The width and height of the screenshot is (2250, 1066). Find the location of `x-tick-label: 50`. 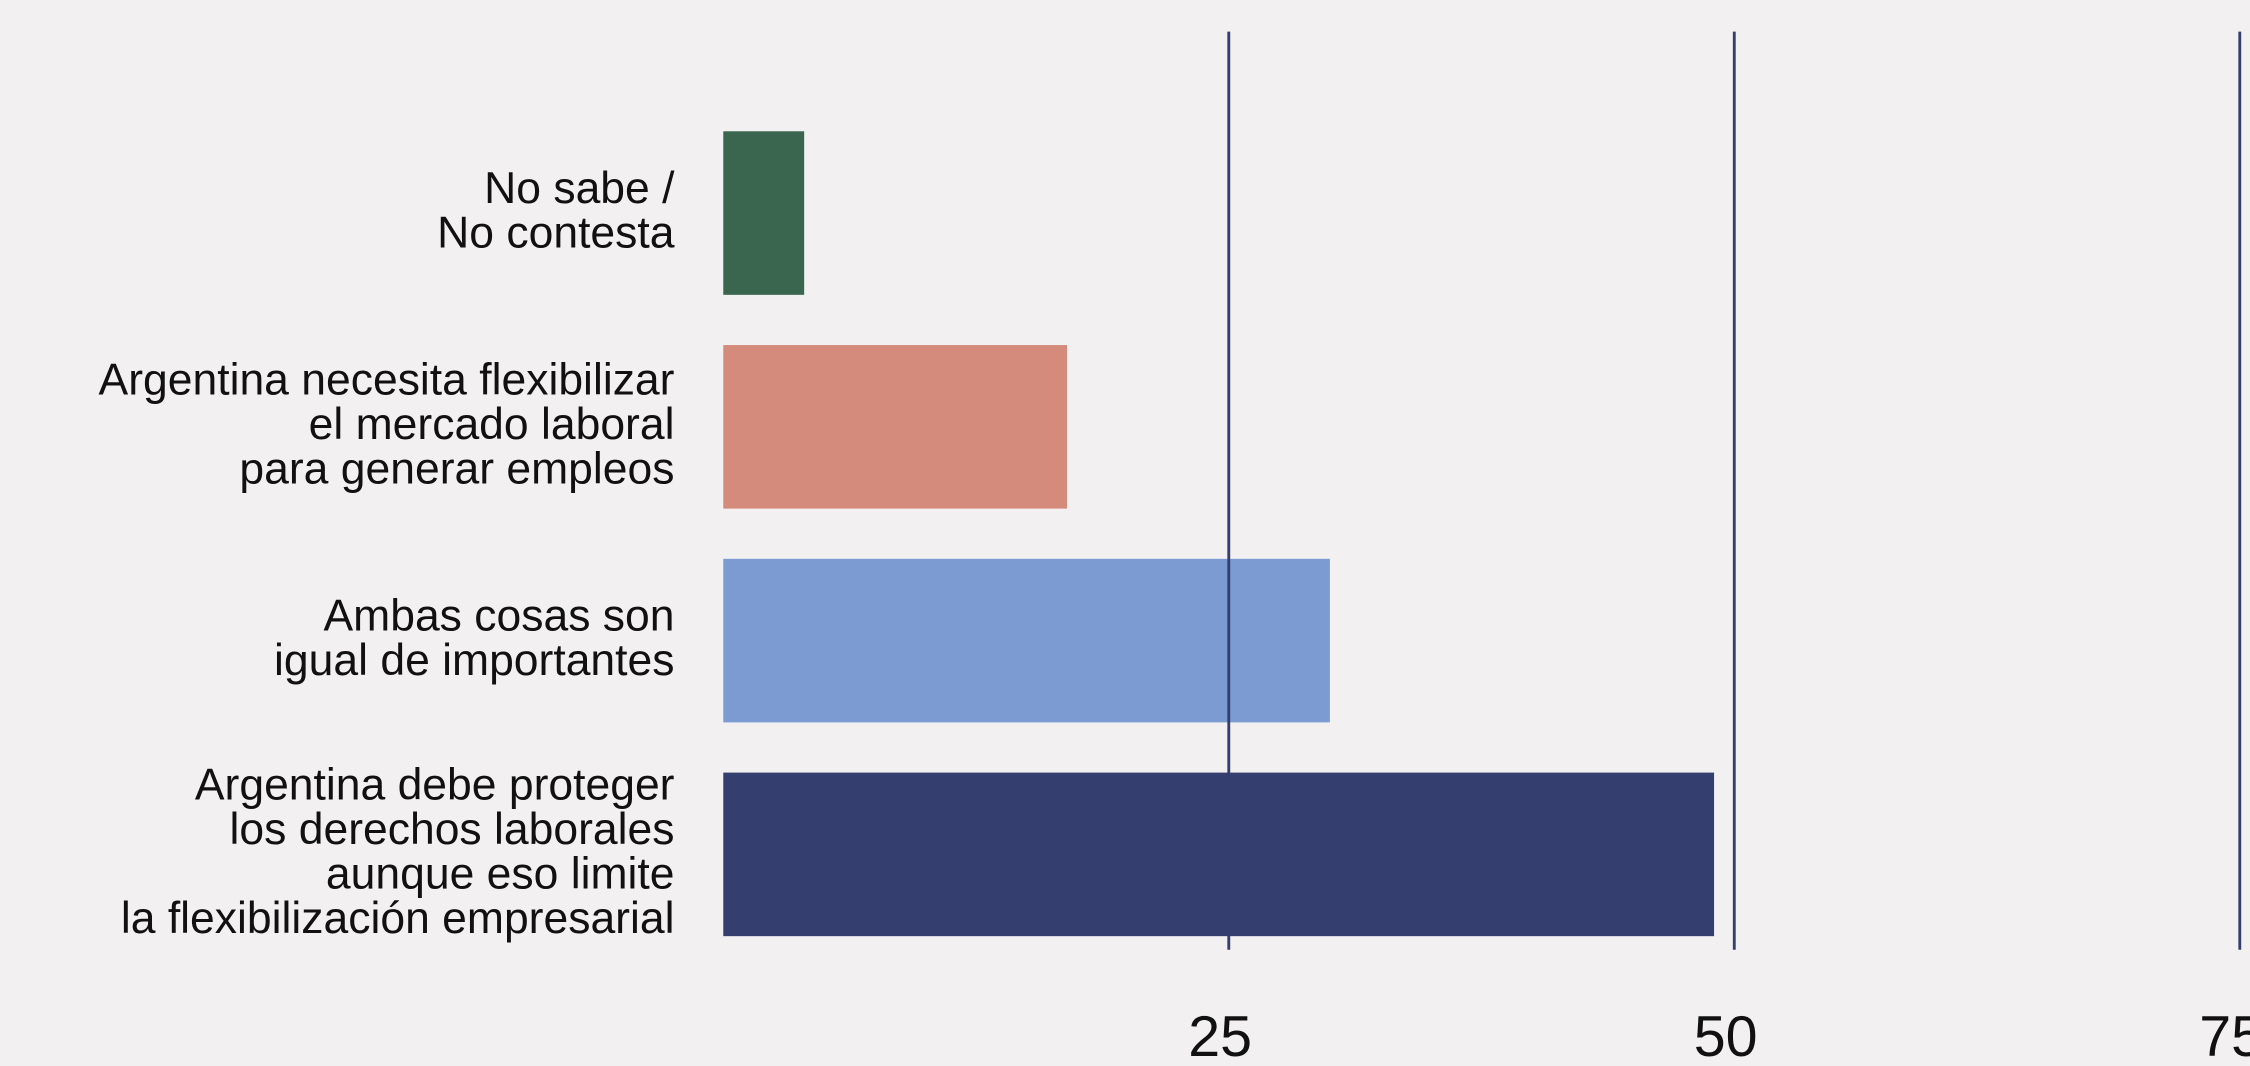

x-tick-label: 50 is located at coordinates (1726, 1035).